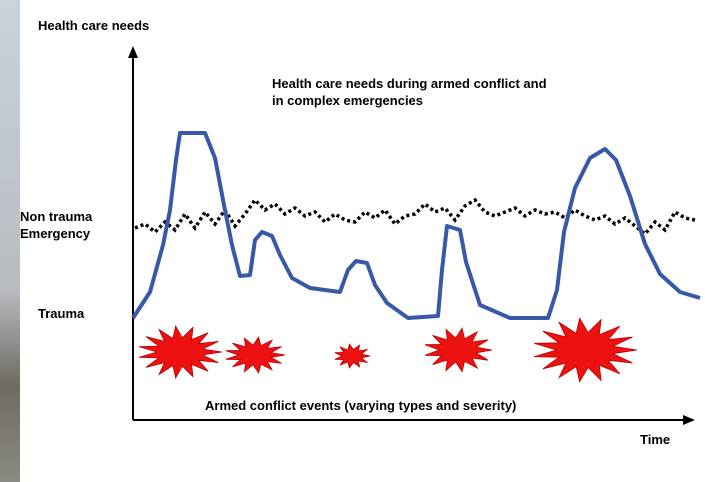  Describe the element at coordinates (347, 100) in the screenshot. I see `title-line: in complex emergencies` at that location.